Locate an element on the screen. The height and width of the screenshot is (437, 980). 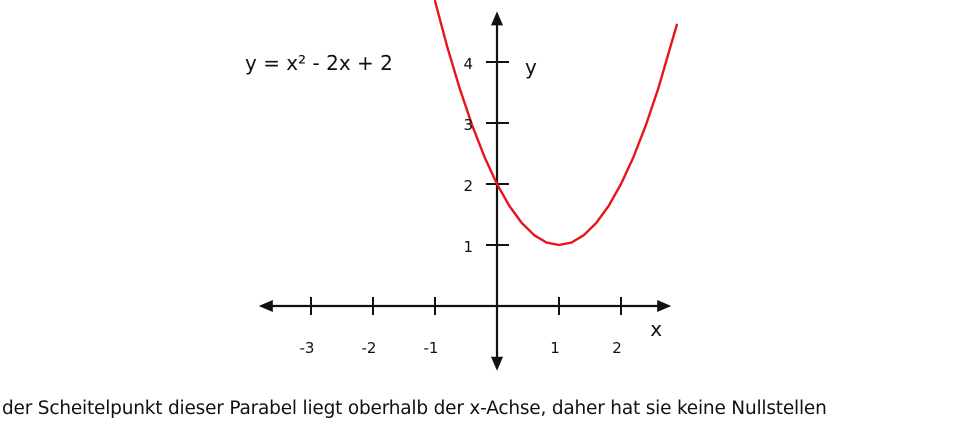
x-axis-arrow-right is located at coordinates (664, 306).